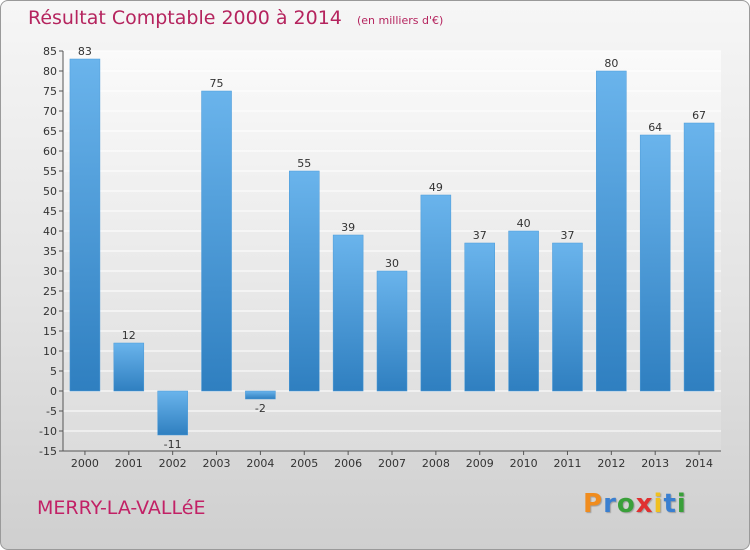 The width and height of the screenshot is (750, 550). I want to click on x-tick-label: 2014, so click(699, 463).